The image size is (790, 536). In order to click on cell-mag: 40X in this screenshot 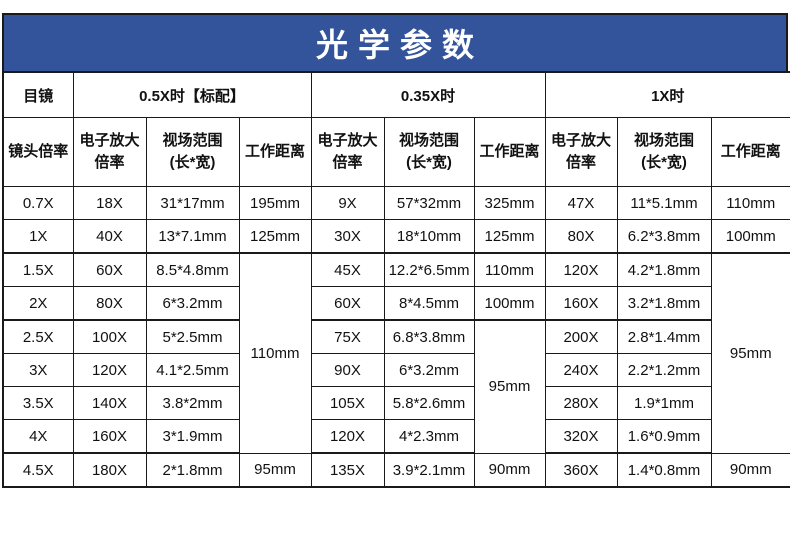, I will do `click(109, 236)`.